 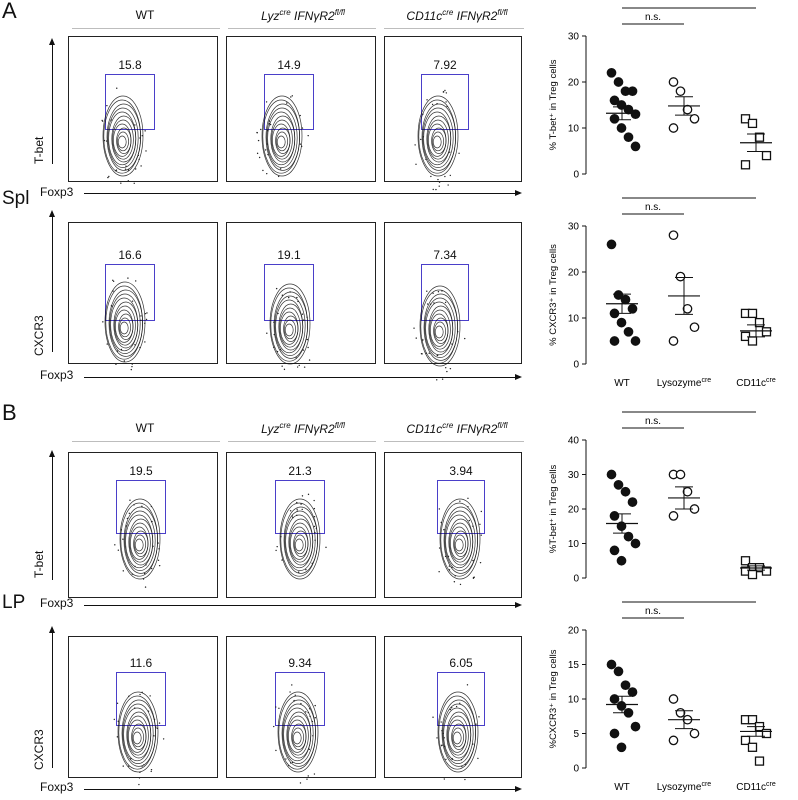 I want to click on y-axis-label: % T-bet⁺ in Treg cells, so click(x=553, y=104).